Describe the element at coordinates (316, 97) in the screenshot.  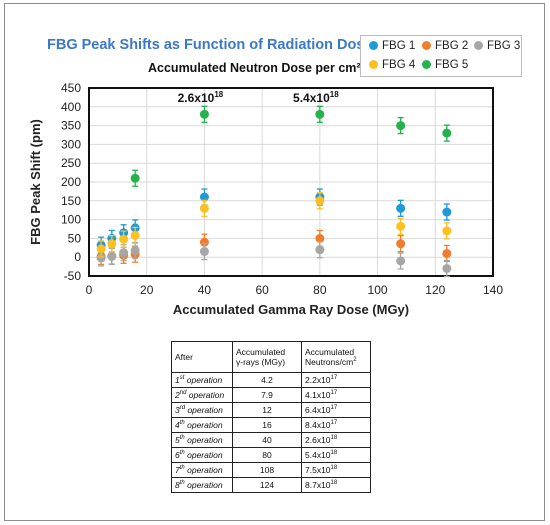
I see `dose-annotation: 5.4x10¹⁸` at that location.